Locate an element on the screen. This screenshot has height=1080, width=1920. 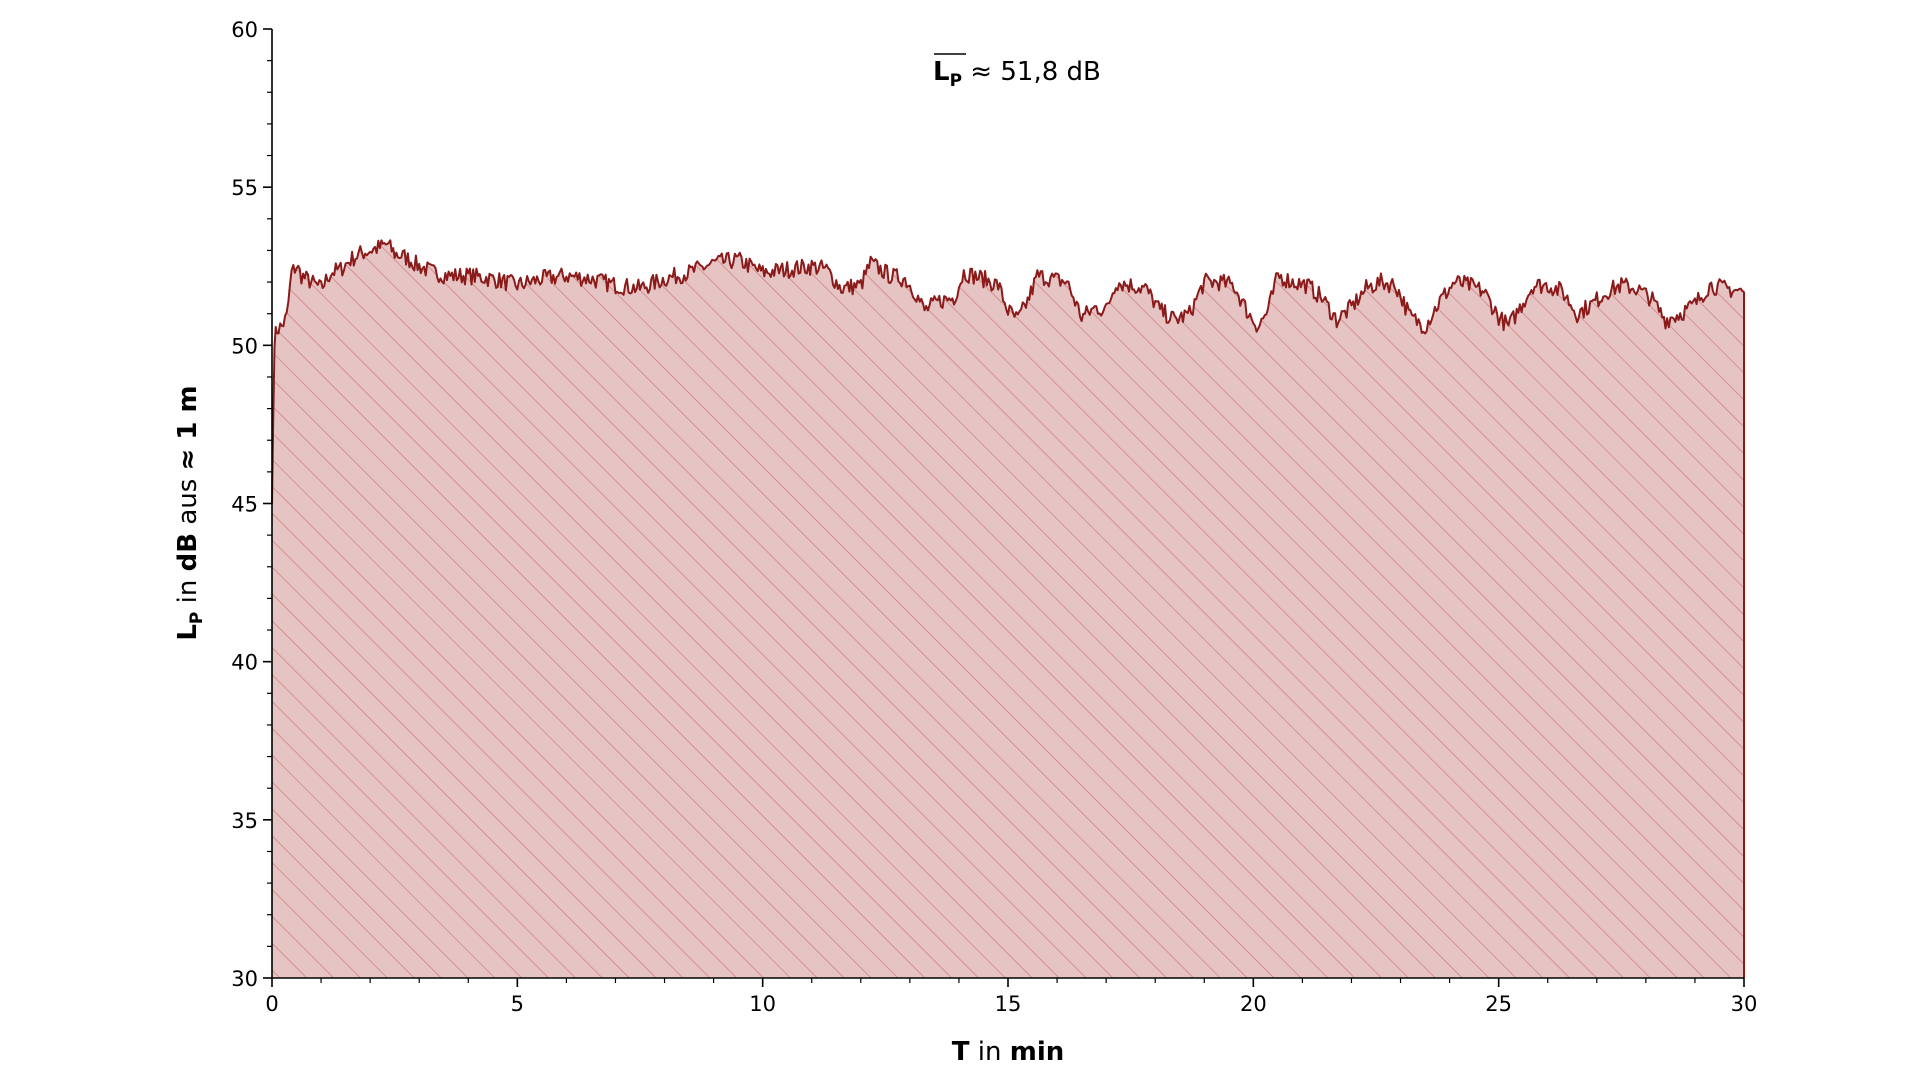
x-tick-label: 20 is located at coordinates (1253, 1004).